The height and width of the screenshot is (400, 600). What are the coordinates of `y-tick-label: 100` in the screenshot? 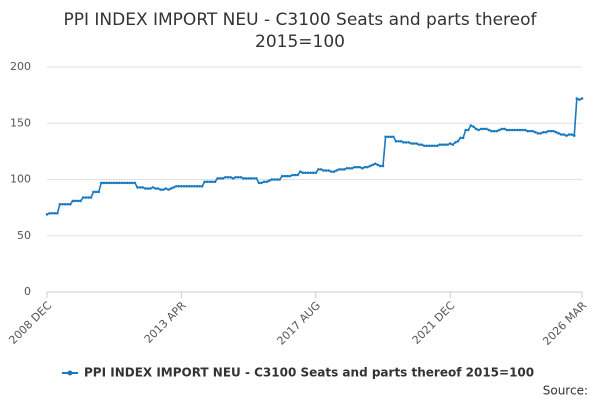 It's located at (20, 179).